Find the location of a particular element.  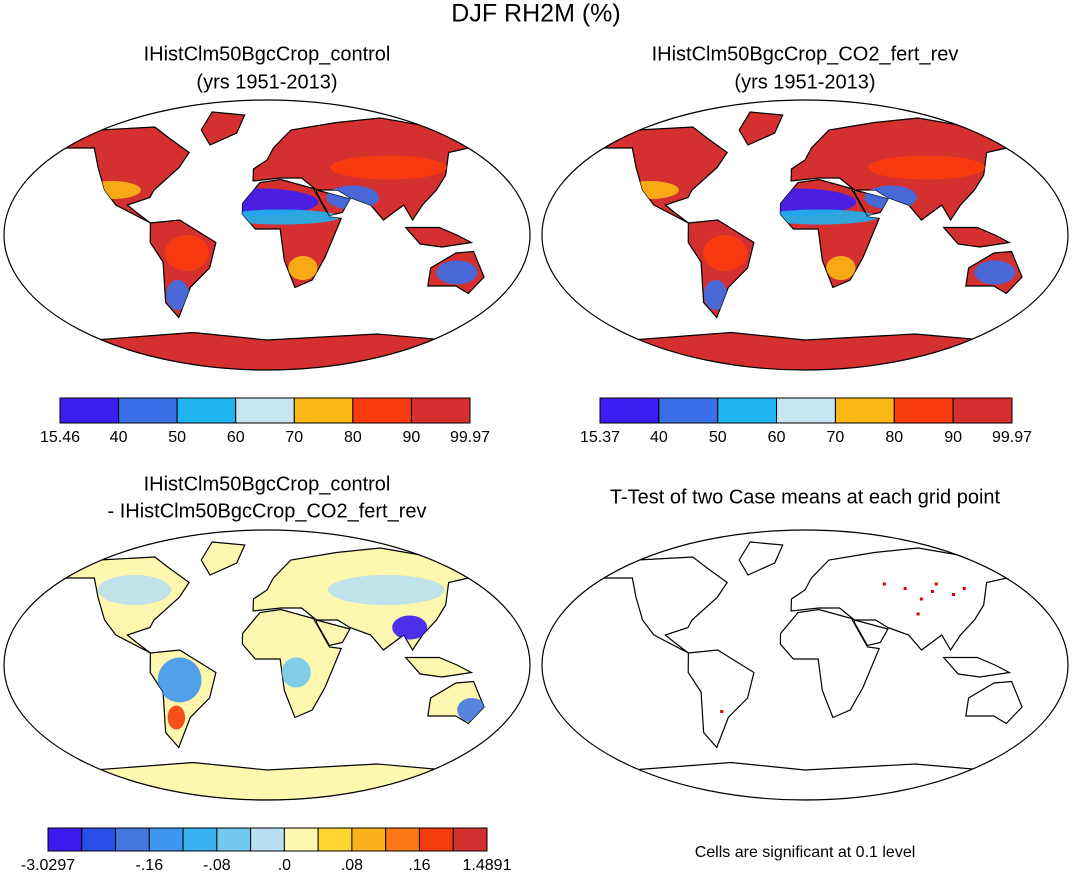

colorbar-label: .08 is located at coordinates (352, 865).